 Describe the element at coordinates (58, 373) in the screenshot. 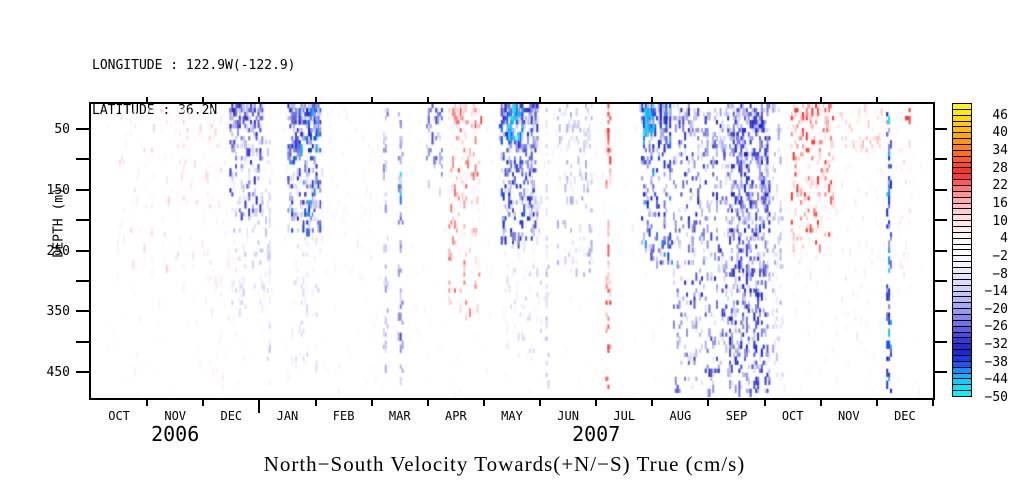

I see `depth-tick-label: 450` at that location.